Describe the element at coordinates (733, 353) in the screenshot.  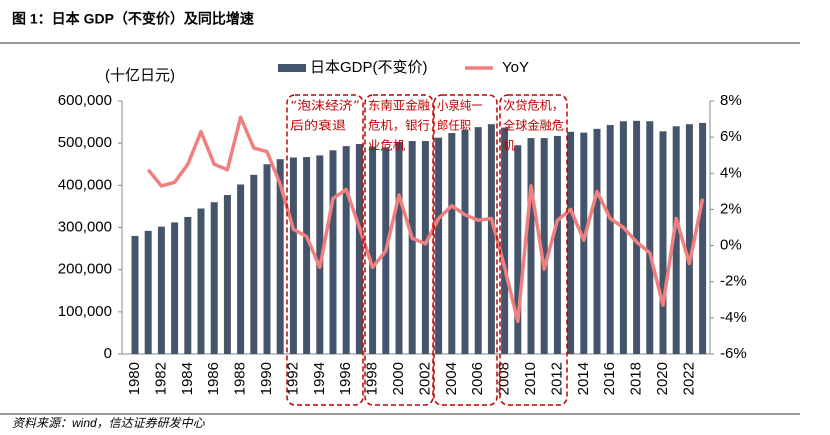
I see `y2-tick-label: -6%` at that location.